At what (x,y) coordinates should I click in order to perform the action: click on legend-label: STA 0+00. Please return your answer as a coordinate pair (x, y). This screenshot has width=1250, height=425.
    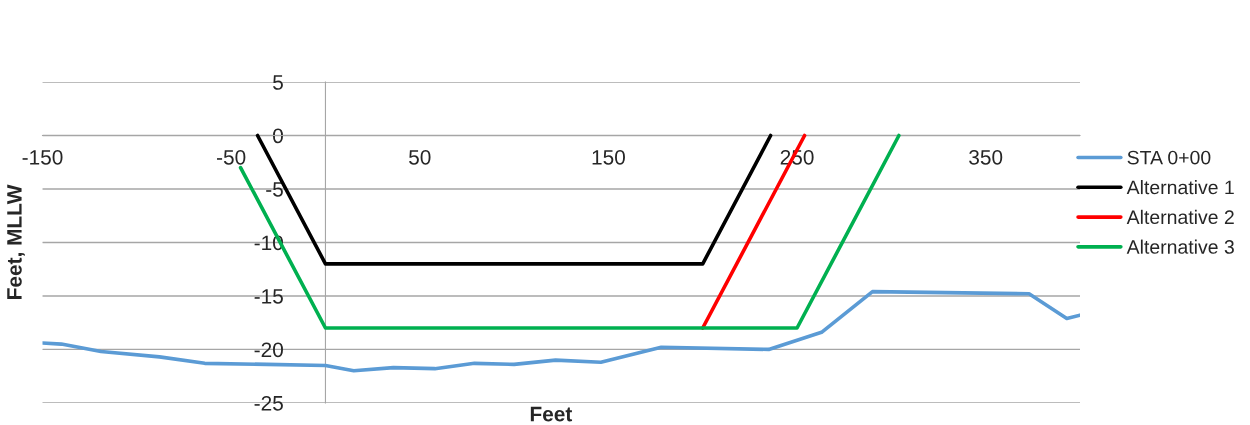
    Looking at the image, I should click on (1169, 157).